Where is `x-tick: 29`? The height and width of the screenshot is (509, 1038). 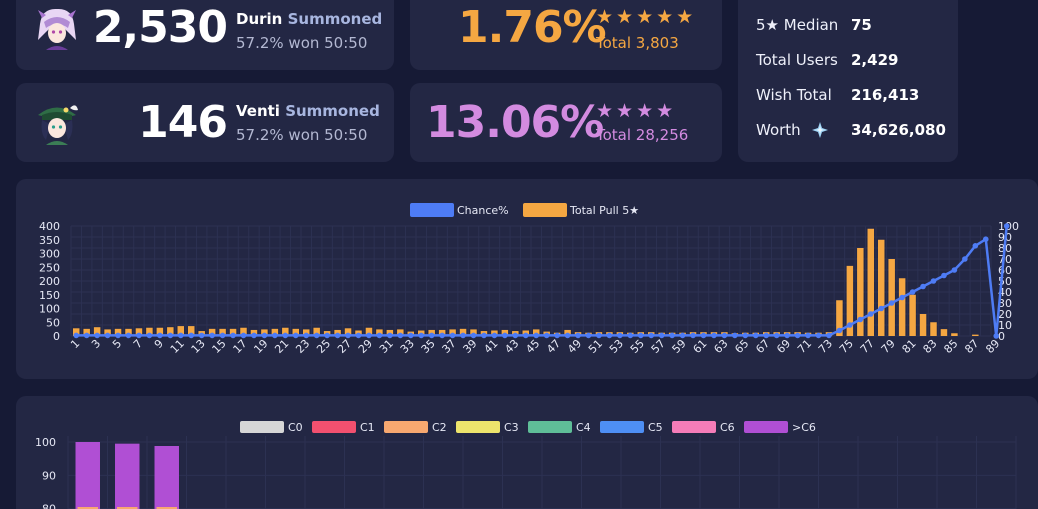 x-tick: 29 is located at coordinates (365, 346).